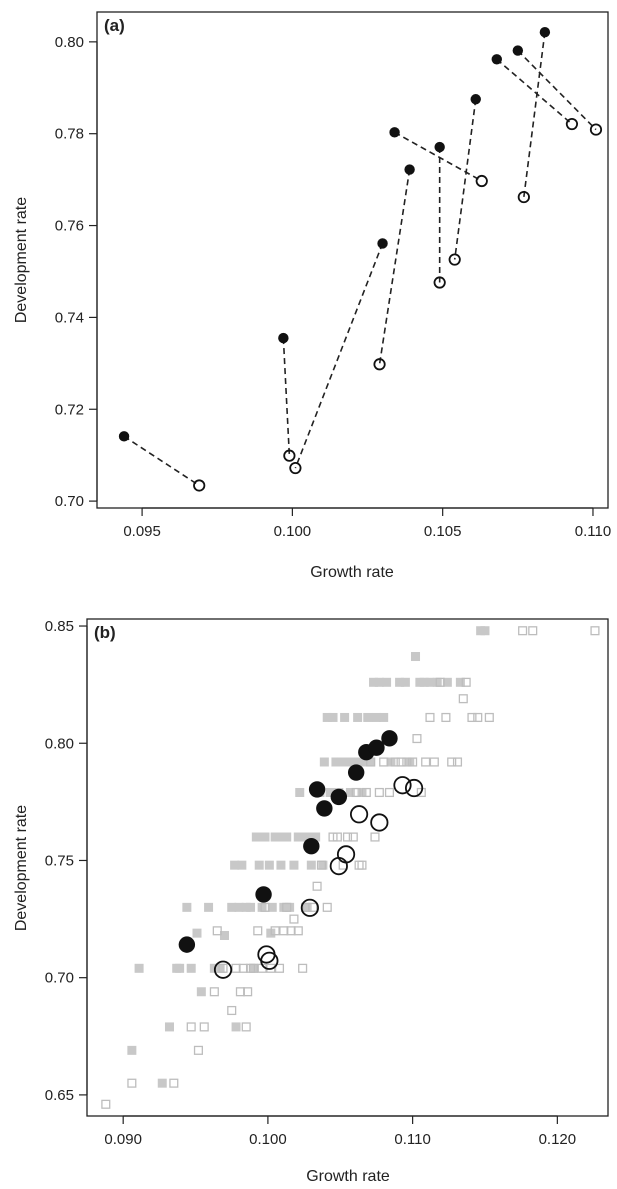 The image size is (617, 1189). What do you see at coordinates (59, 626) in the screenshot?
I see `panel-b-y-tick-label: 0.85` at bounding box center [59, 626].